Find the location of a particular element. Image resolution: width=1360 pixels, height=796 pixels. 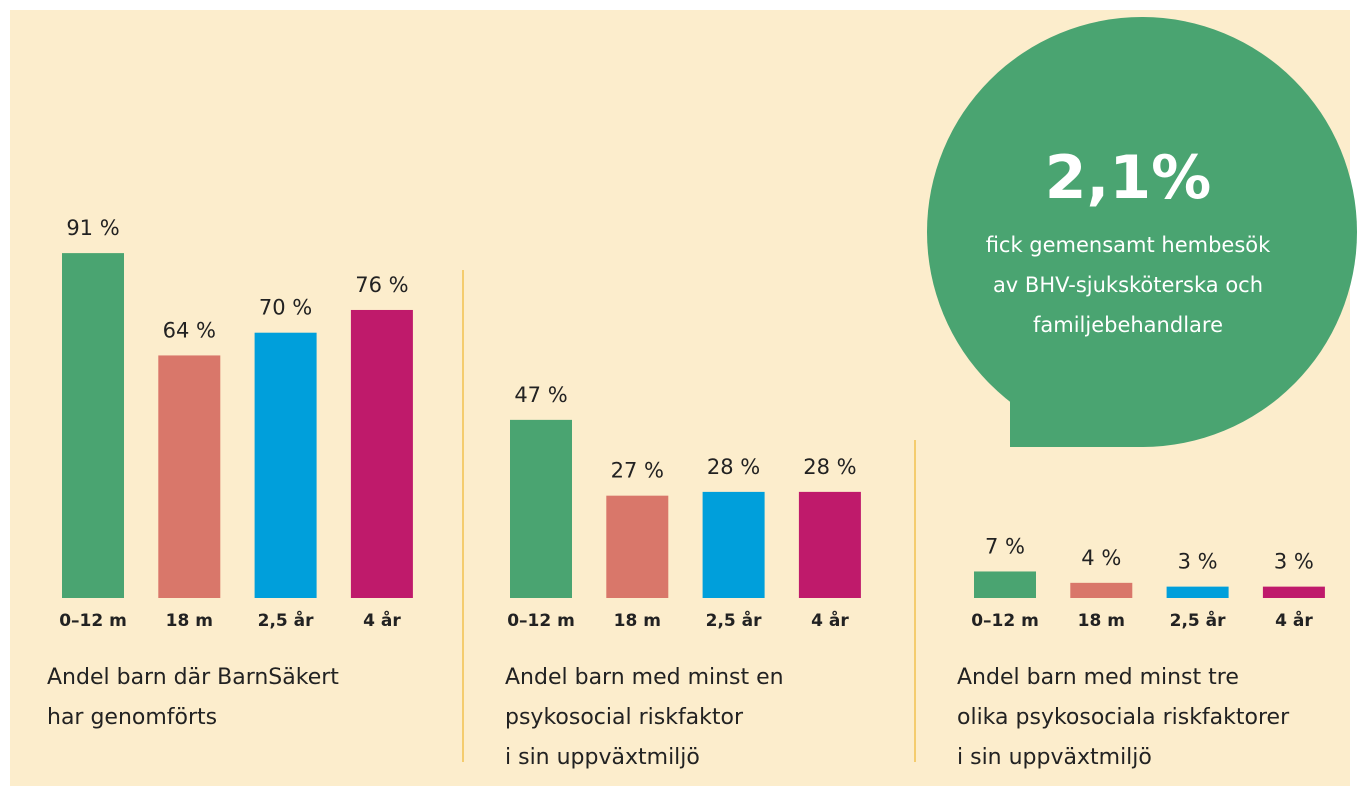

value-label: 27 % is located at coordinates (637, 471).